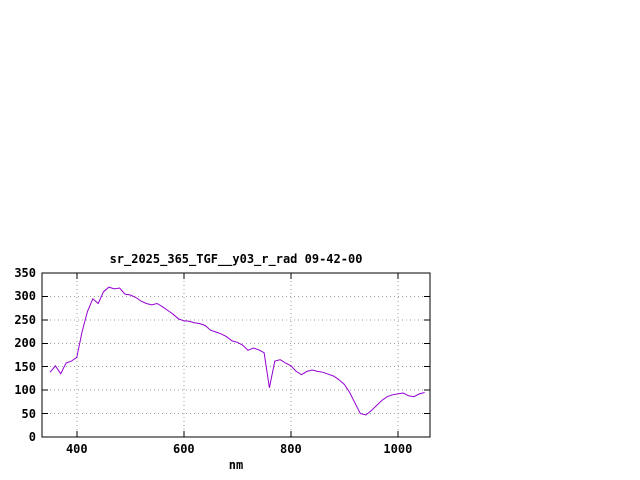 The image size is (640, 480). I want to click on y-tick-label: 50, so click(28, 413).